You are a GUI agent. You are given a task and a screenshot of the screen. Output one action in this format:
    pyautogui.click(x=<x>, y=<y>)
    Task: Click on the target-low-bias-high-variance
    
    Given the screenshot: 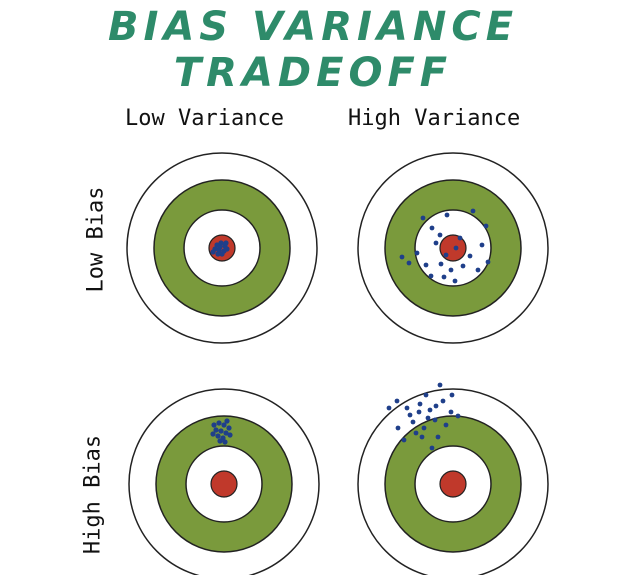 What is the action you would take?
    pyautogui.click(x=453, y=248)
    